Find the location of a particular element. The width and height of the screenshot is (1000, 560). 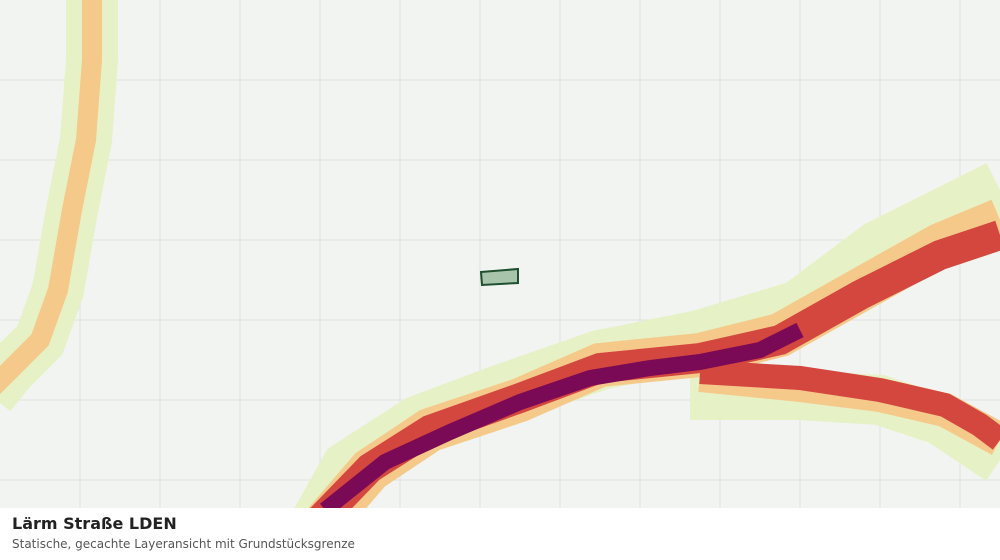

layer-title: Lärm Straße LDEN is located at coordinates (94, 523).